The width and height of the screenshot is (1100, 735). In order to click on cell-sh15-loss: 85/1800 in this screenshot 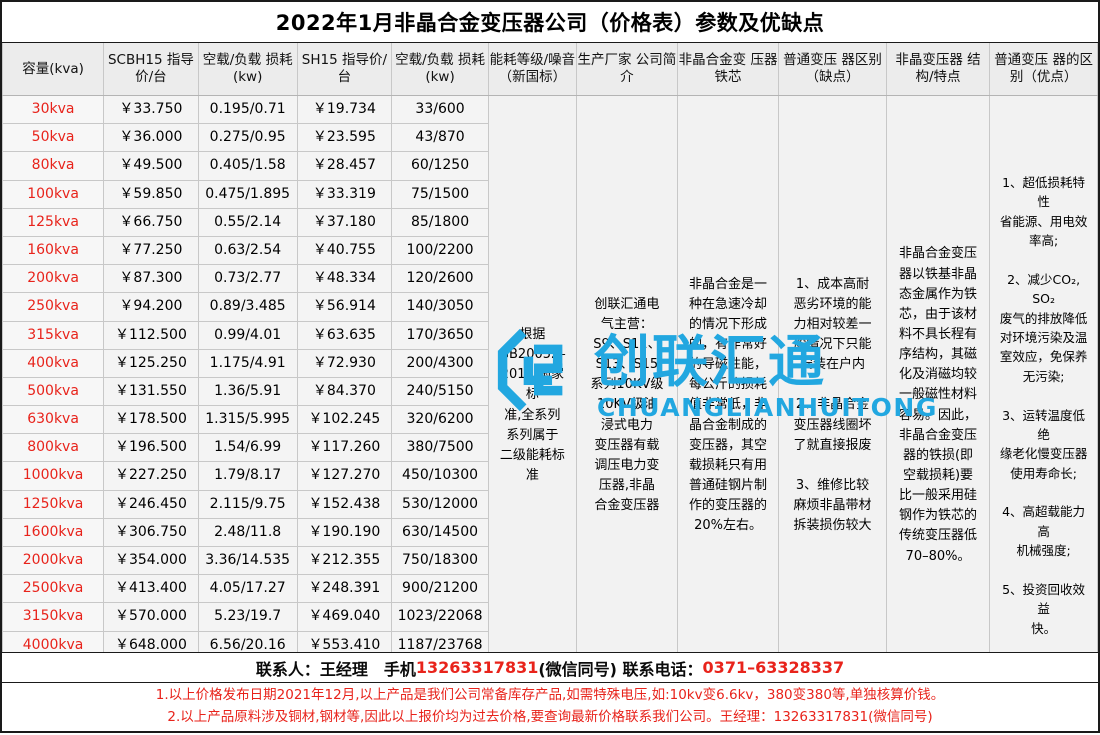, I will do `click(440, 222)`.